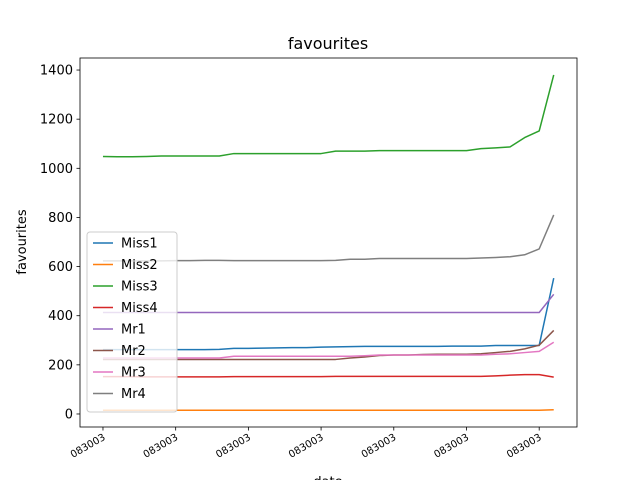 Image resolution: width=640 pixels, height=480 pixels. What do you see at coordinates (327, 477) in the screenshot?
I see `x-axis-label: date` at bounding box center [327, 477].